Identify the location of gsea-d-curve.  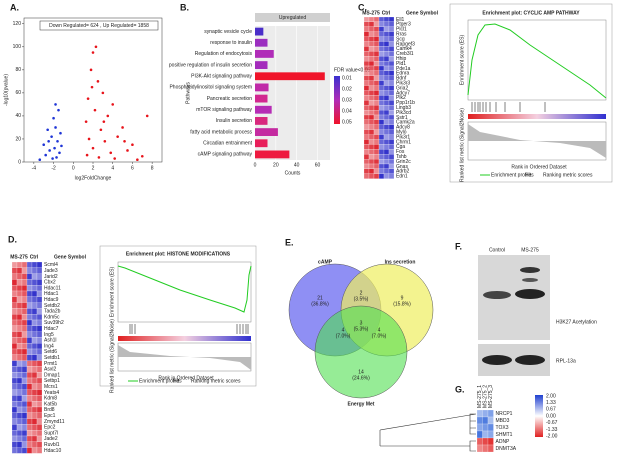
(184, 289).